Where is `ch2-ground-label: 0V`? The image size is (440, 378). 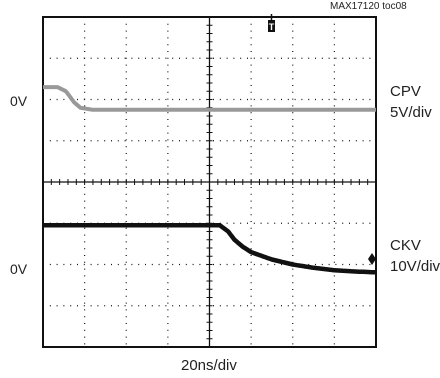
ch2-ground-label: 0V is located at coordinates (19, 269).